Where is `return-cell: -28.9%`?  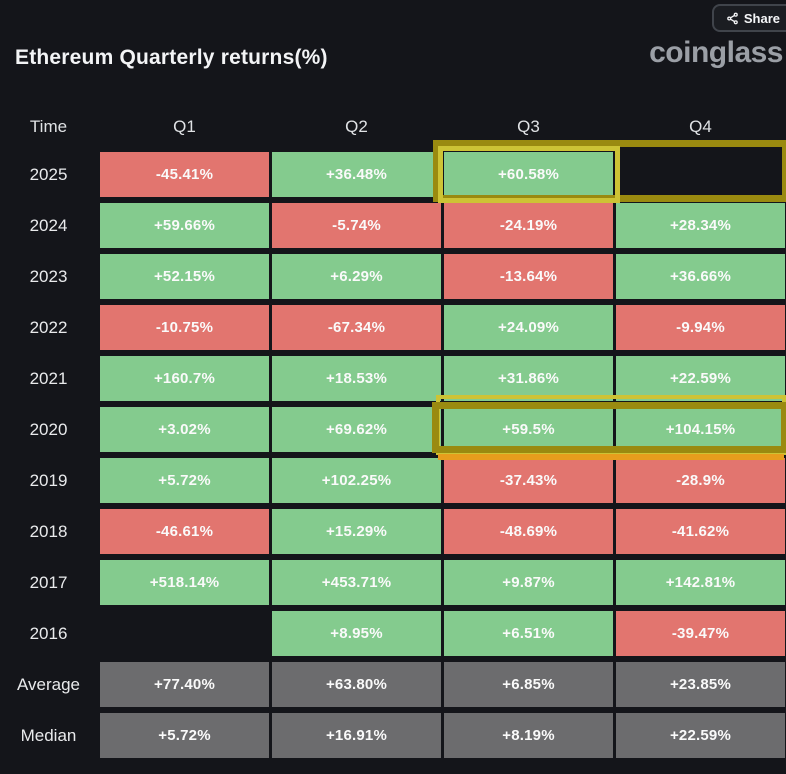 return-cell: -28.9% is located at coordinates (700, 480).